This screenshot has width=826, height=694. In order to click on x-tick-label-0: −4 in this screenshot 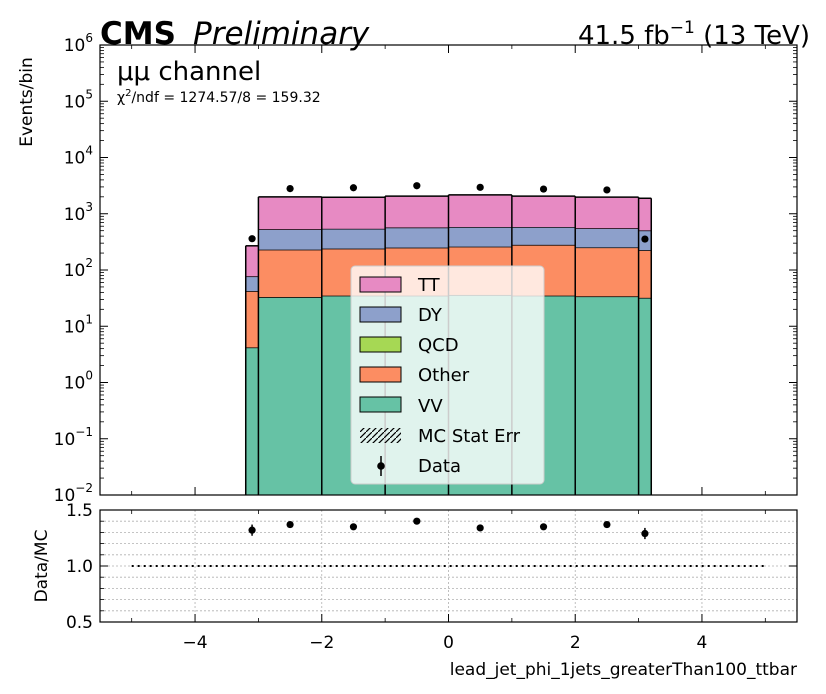, I will do `click(195, 643)`.